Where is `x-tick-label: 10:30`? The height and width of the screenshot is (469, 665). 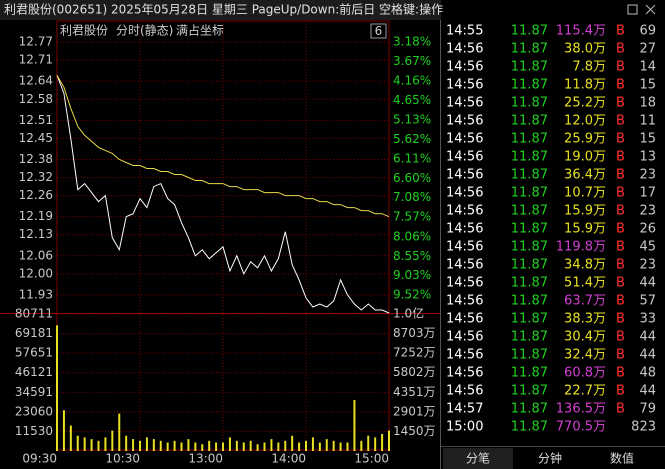 x-tick-label: 10:30 is located at coordinates (122, 459).